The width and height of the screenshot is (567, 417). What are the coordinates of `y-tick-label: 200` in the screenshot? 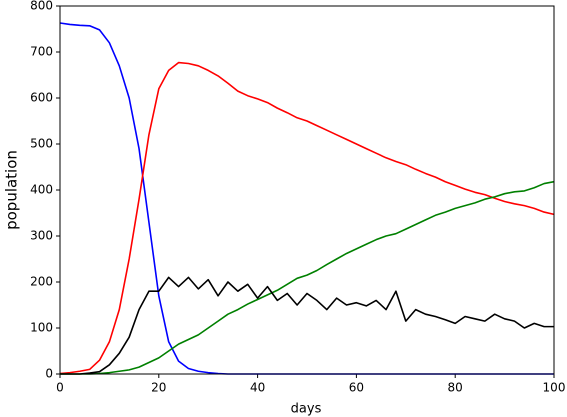 It's located at (41, 282).